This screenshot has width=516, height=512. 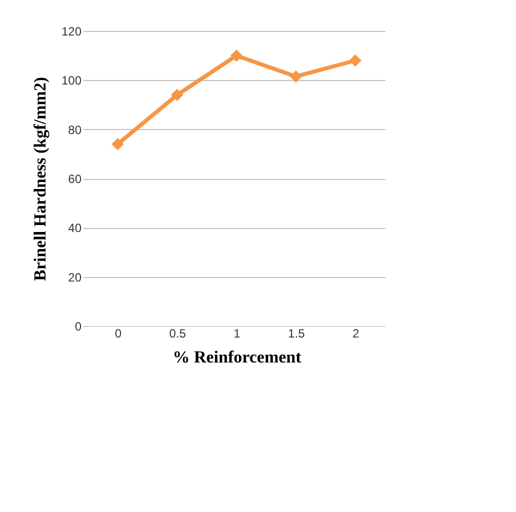 I want to click on x-tick-label: 1, so click(x=237, y=333).